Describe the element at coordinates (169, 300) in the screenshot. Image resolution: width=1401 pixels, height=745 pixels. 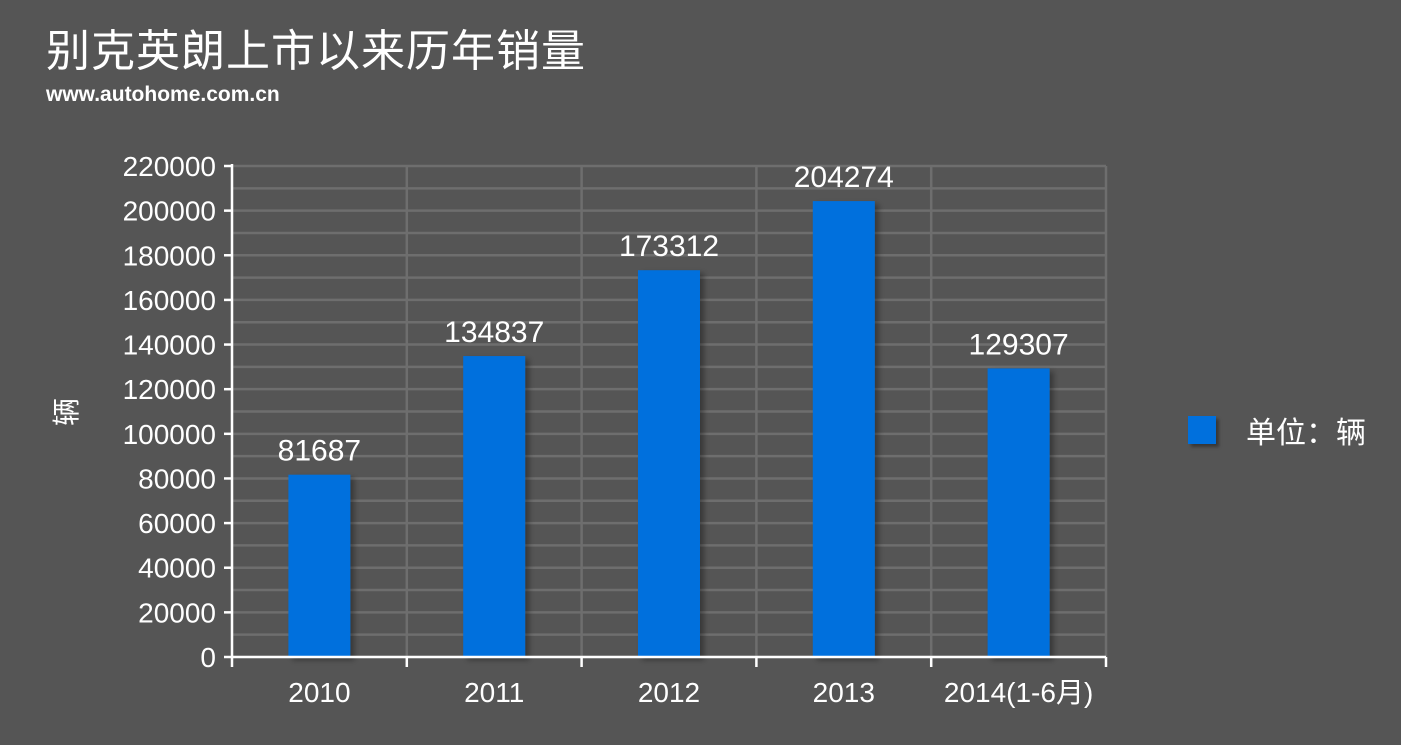
I see `y-tick-label: 160000` at that location.